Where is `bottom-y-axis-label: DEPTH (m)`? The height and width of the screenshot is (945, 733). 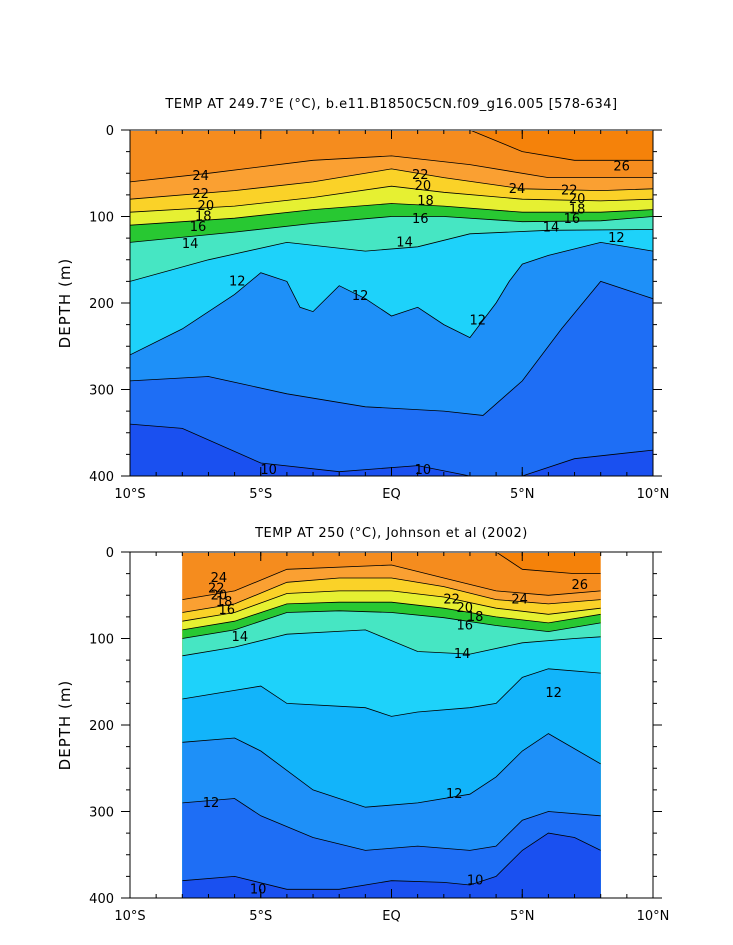
bottom-y-axis-label: DEPTH (m) is located at coordinates (65, 725).